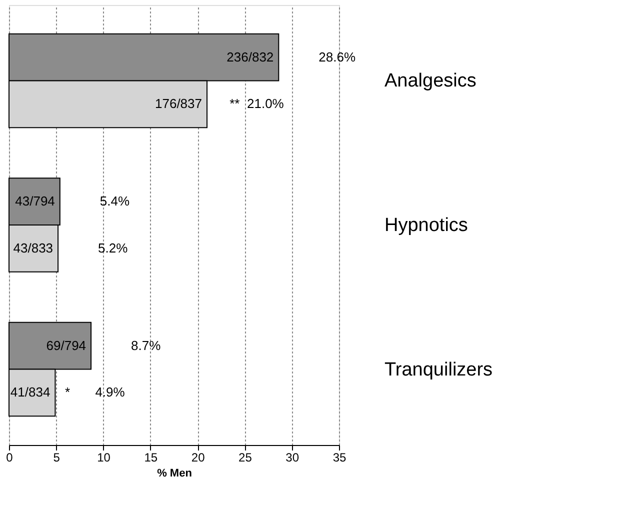 This screenshot has width=622, height=522. I want to click on data-label: 28.6%, so click(337, 56).